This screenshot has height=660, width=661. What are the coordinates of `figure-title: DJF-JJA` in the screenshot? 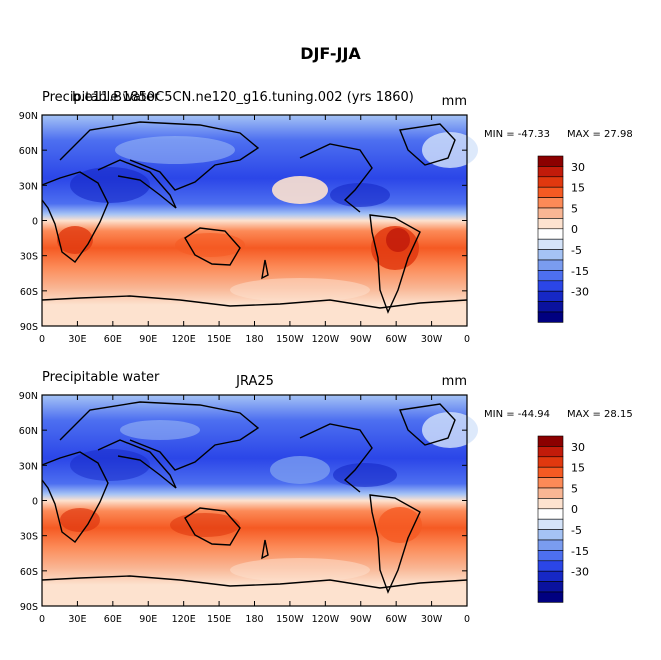 It's located at (330, 53).